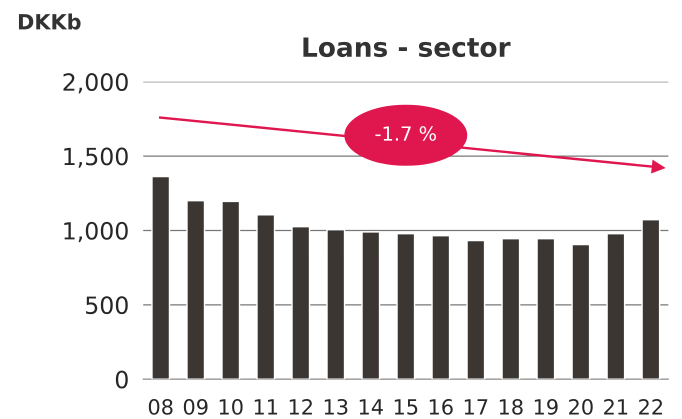  What do you see at coordinates (546, 407) in the screenshot?
I see `x-tick-label: 19` at bounding box center [546, 407].